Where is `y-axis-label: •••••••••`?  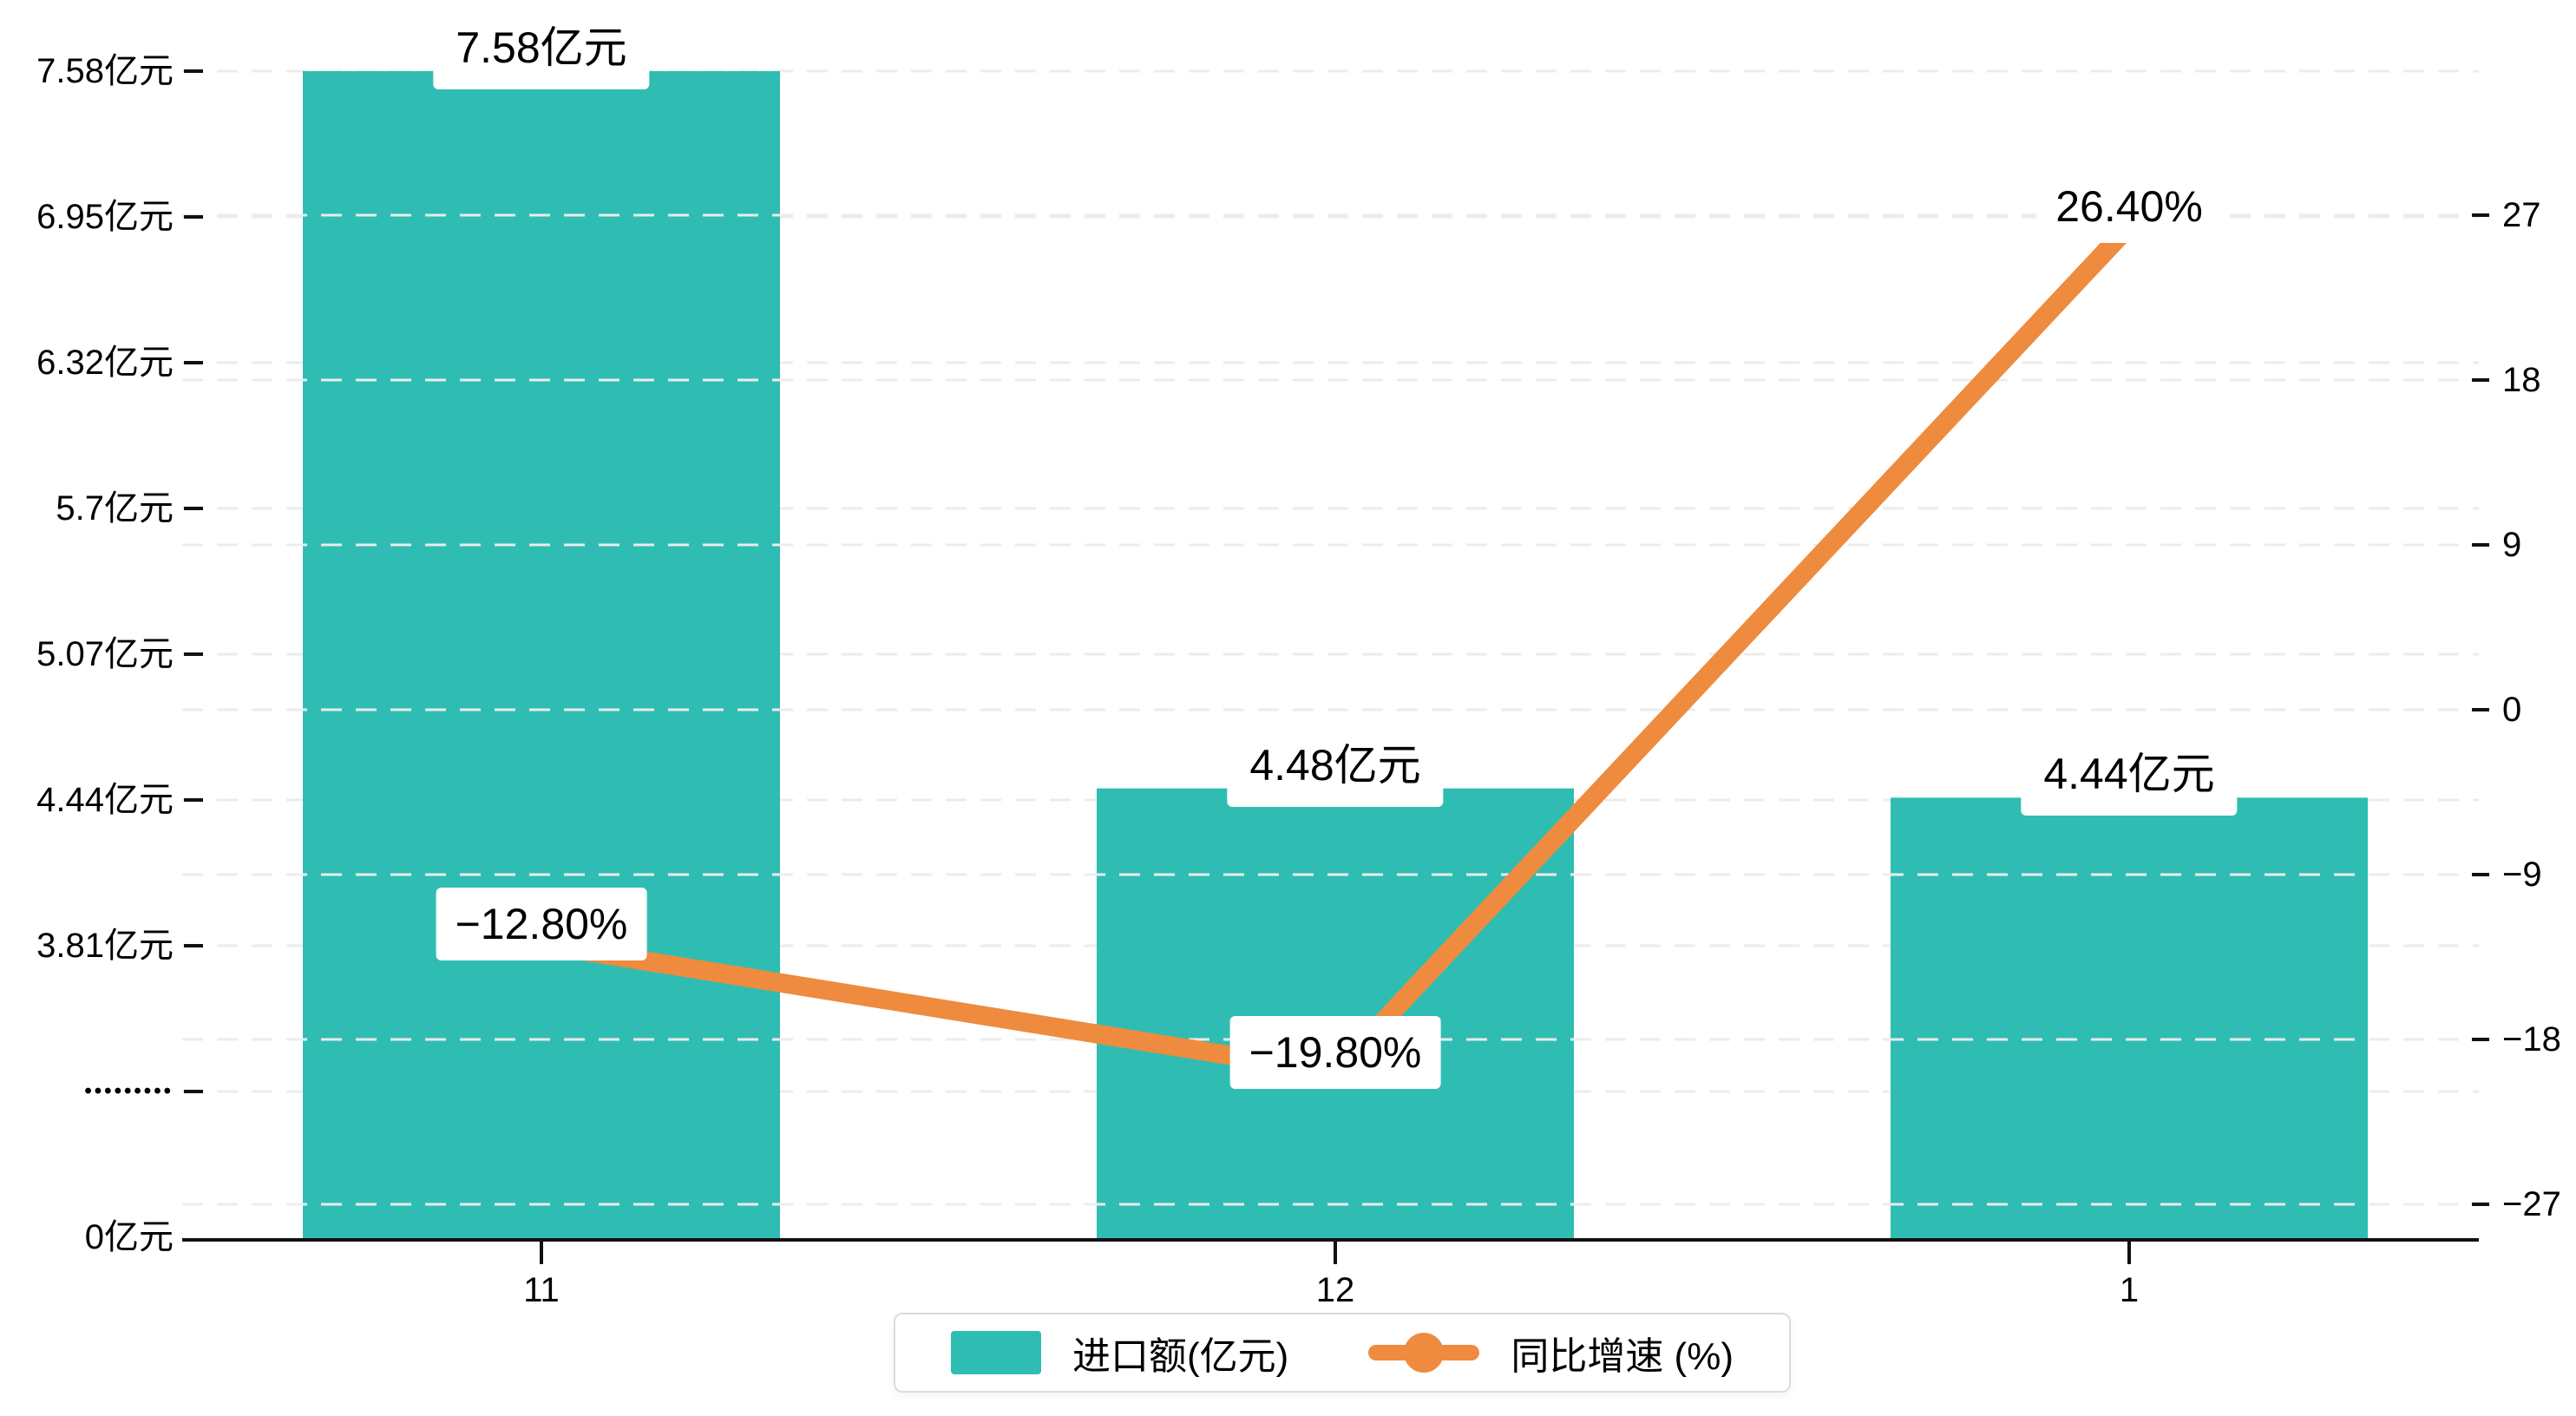
y-axis-label: ••••••••• is located at coordinates (129, 1091).